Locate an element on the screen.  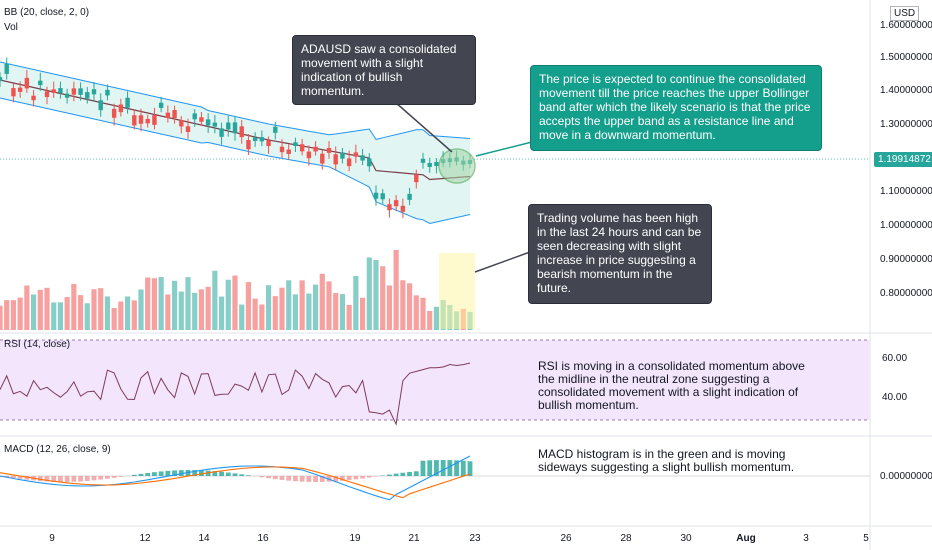
volume-bars is located at coordinates (237, 290).